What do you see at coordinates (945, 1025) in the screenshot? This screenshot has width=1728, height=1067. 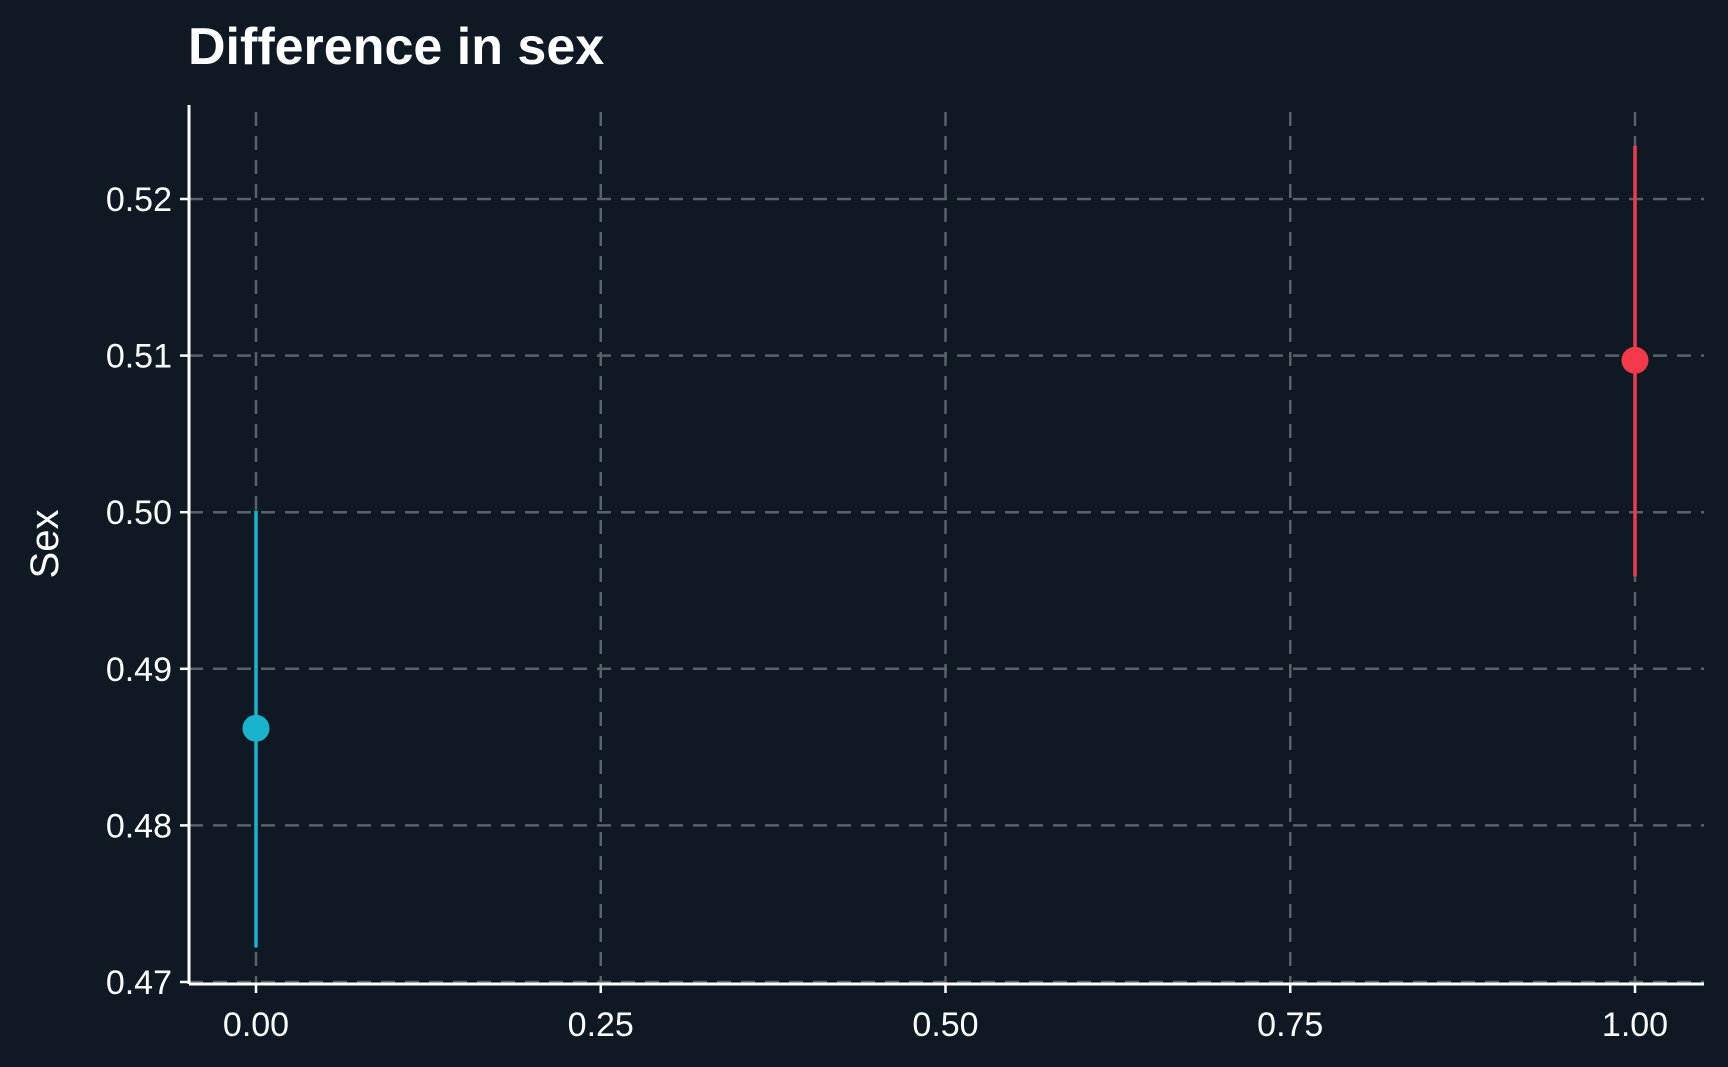 I see `x-tick-label: 0.50` at bounding box center [945, 1025].